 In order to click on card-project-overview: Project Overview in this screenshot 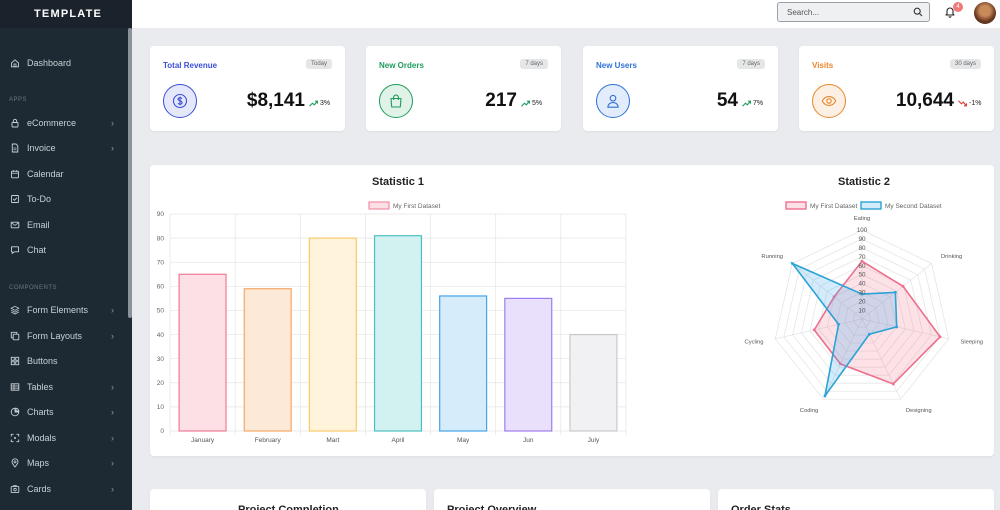, I will do `click(572, 499)`.